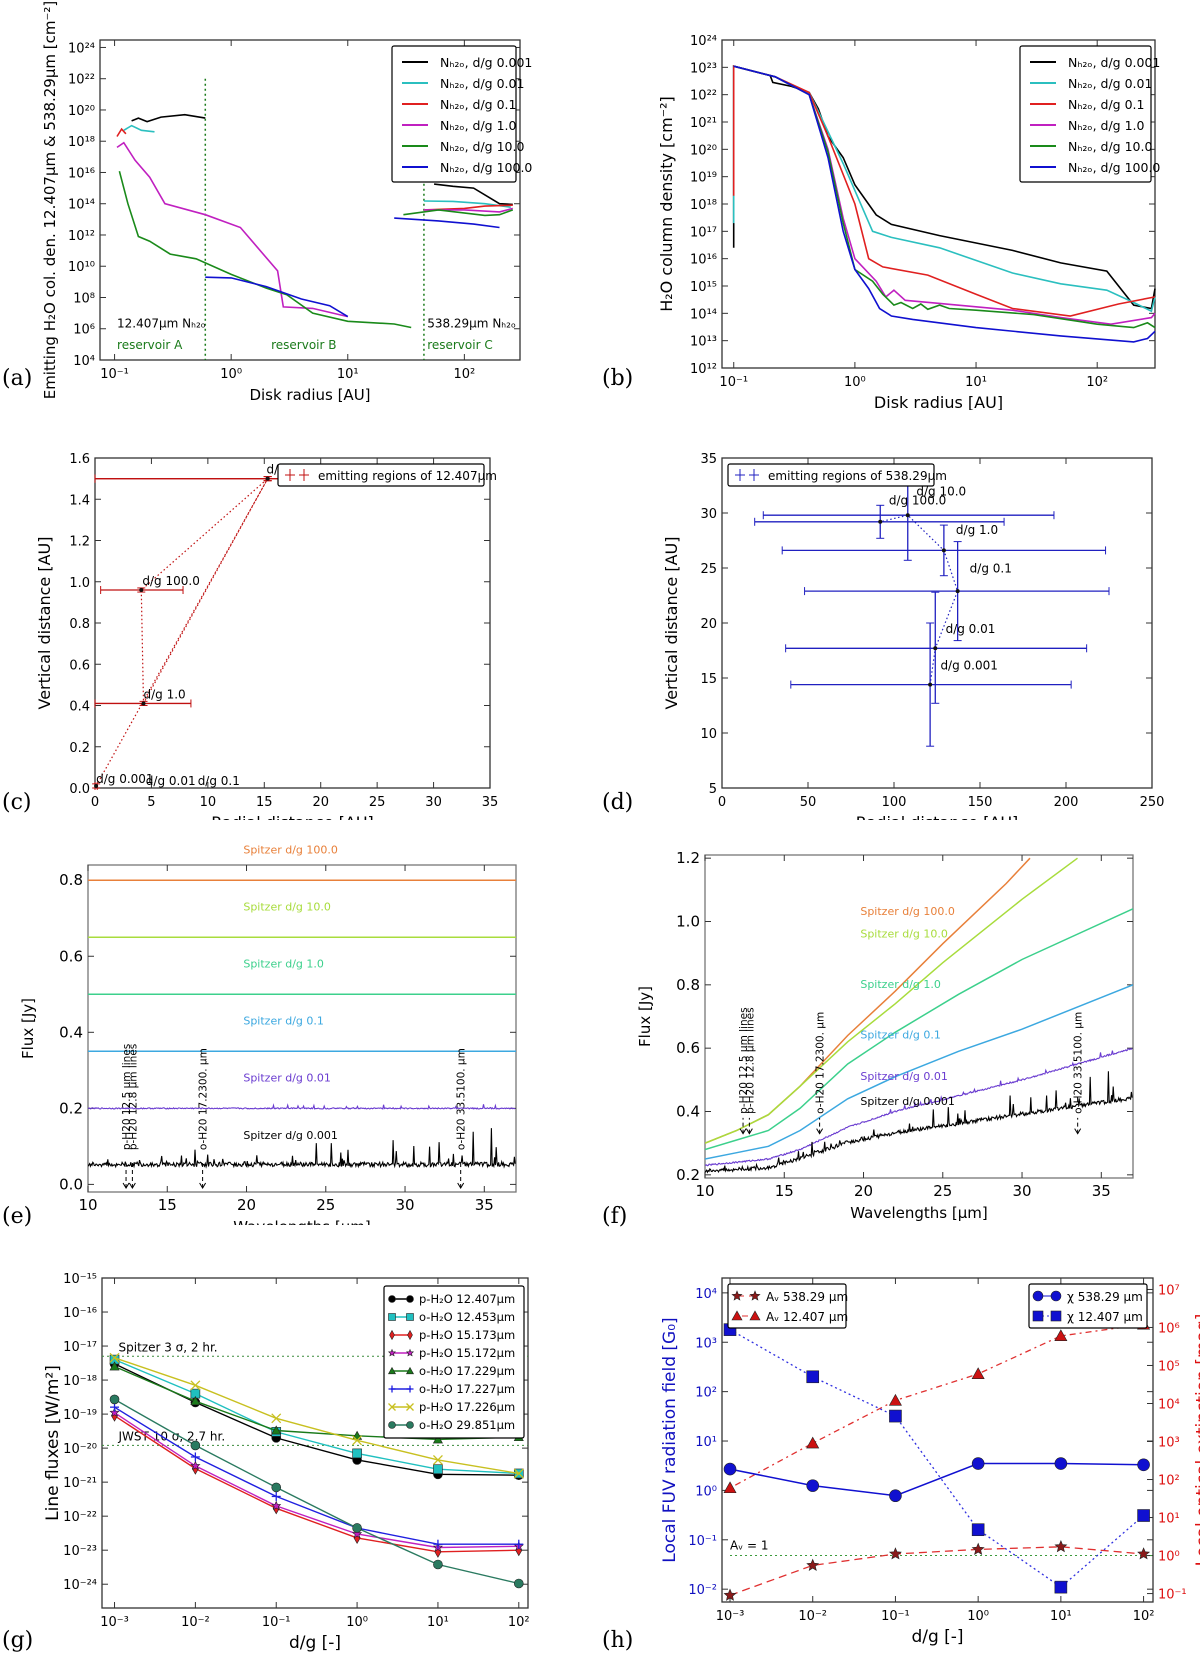 This screenshot has height=1656, width=1200. What do you see at coordinates (784, 1191) in the screenshot?
I see `x-tick-label: 15` at bounding box center [784, 1191].